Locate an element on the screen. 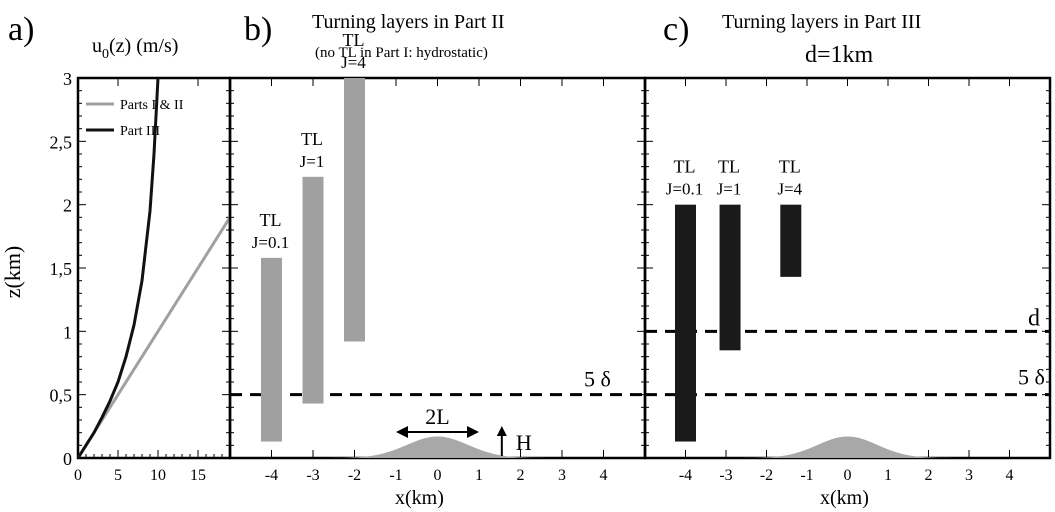 The image size is (1055, 512). panel-a-title: u0(z) (m/s) is located at coordinates (135, 48).